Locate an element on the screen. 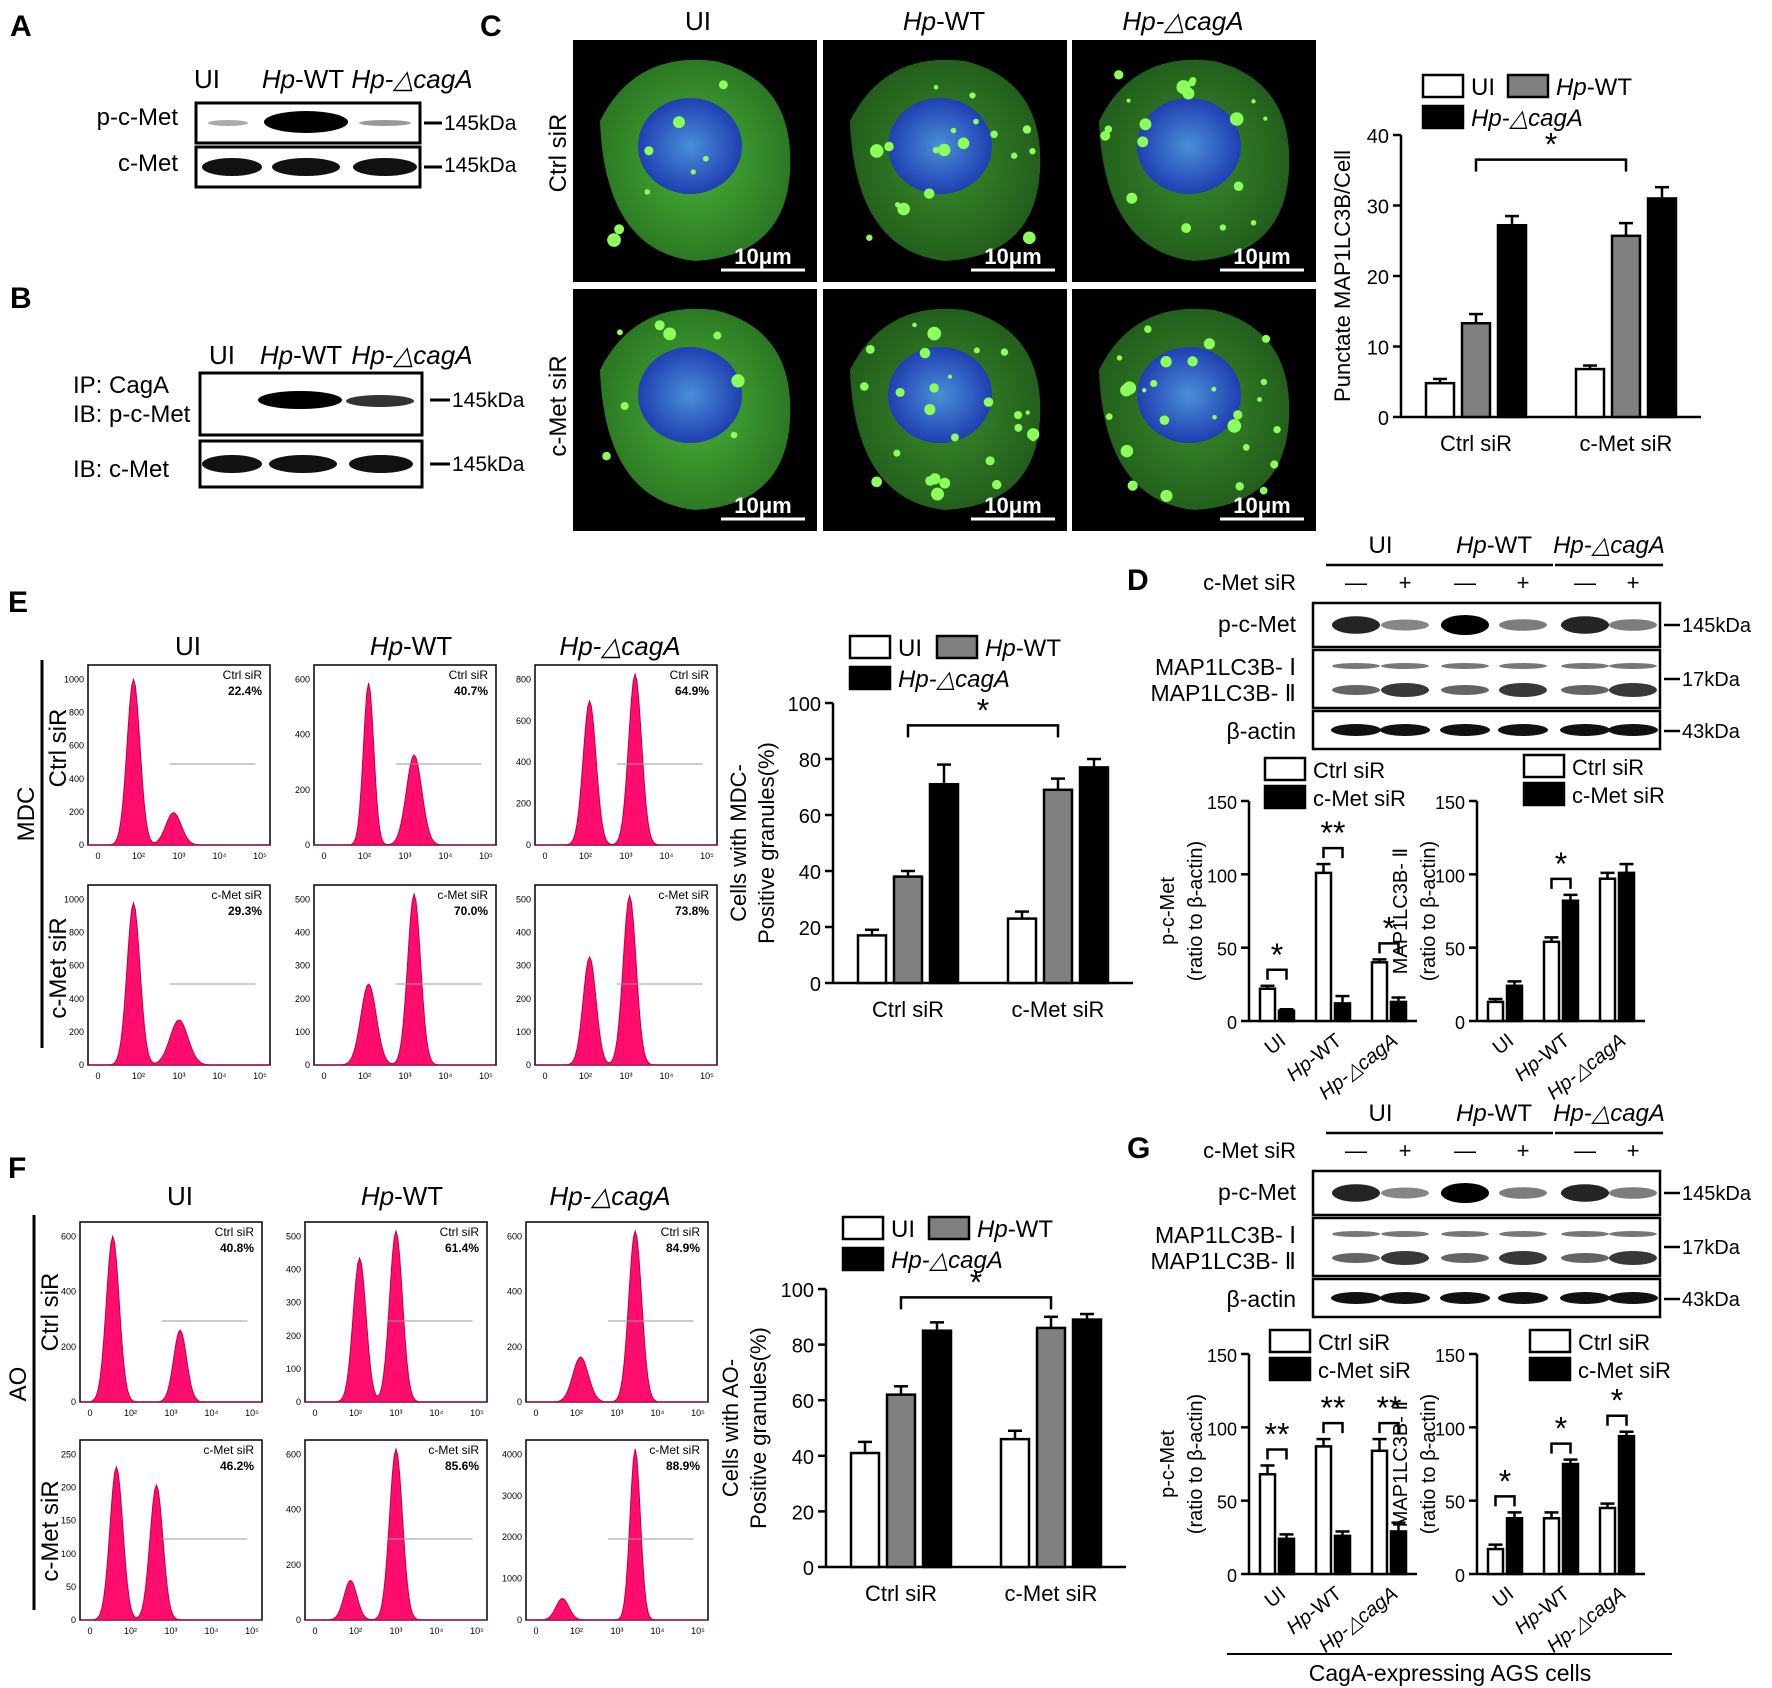  y-tick-label: 40 is located at coordinates (803, 1458).